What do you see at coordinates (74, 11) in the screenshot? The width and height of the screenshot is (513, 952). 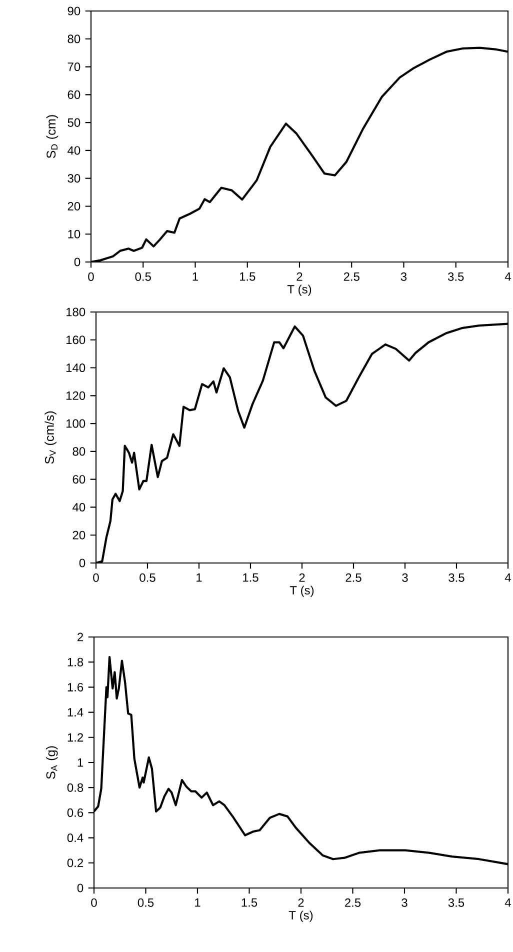 I see `y-tick-label: 90` at bounding box center [74, 11].